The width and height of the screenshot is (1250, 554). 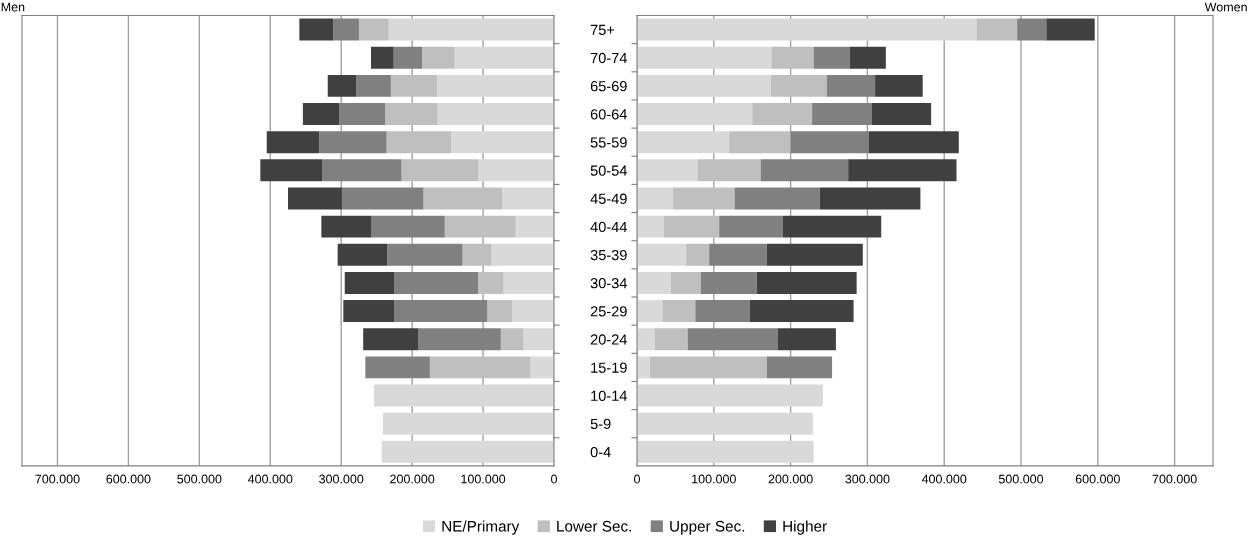 What do you see at coordinates (1225, 7) in the screenshot?
I see `chart-title: Women` at bounding box center [1225, 7].